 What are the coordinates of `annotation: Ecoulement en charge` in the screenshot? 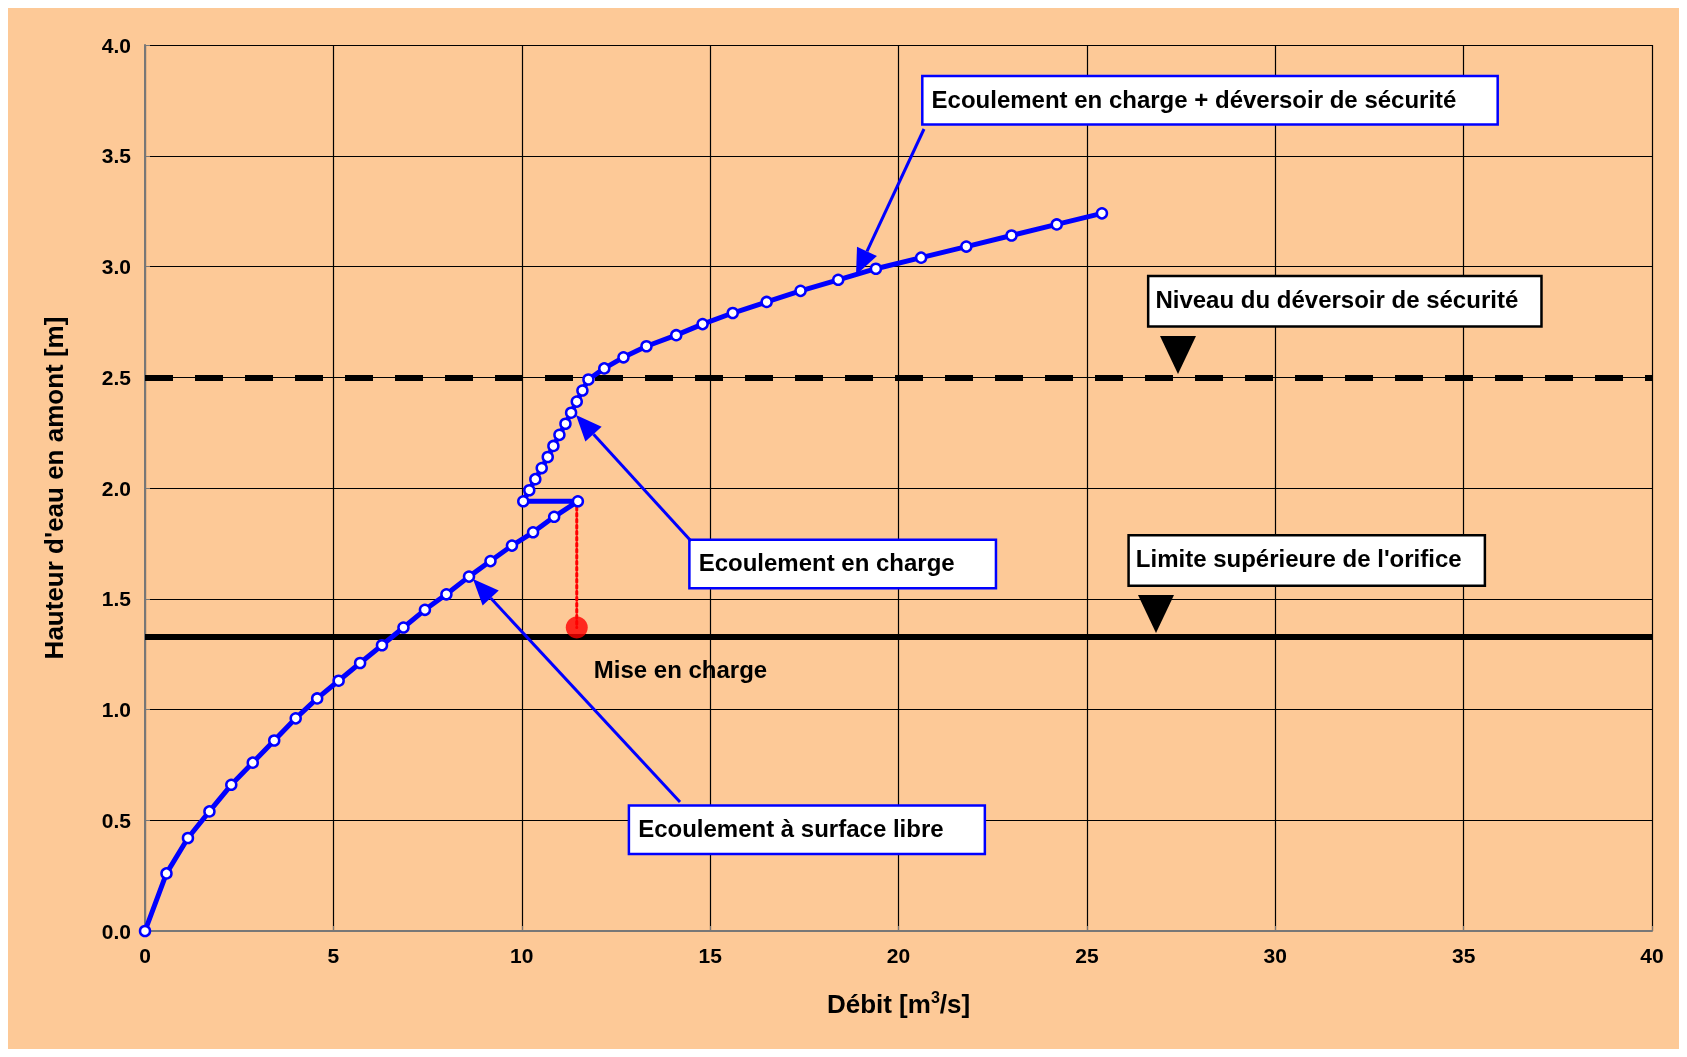 It's located at (826, 563).